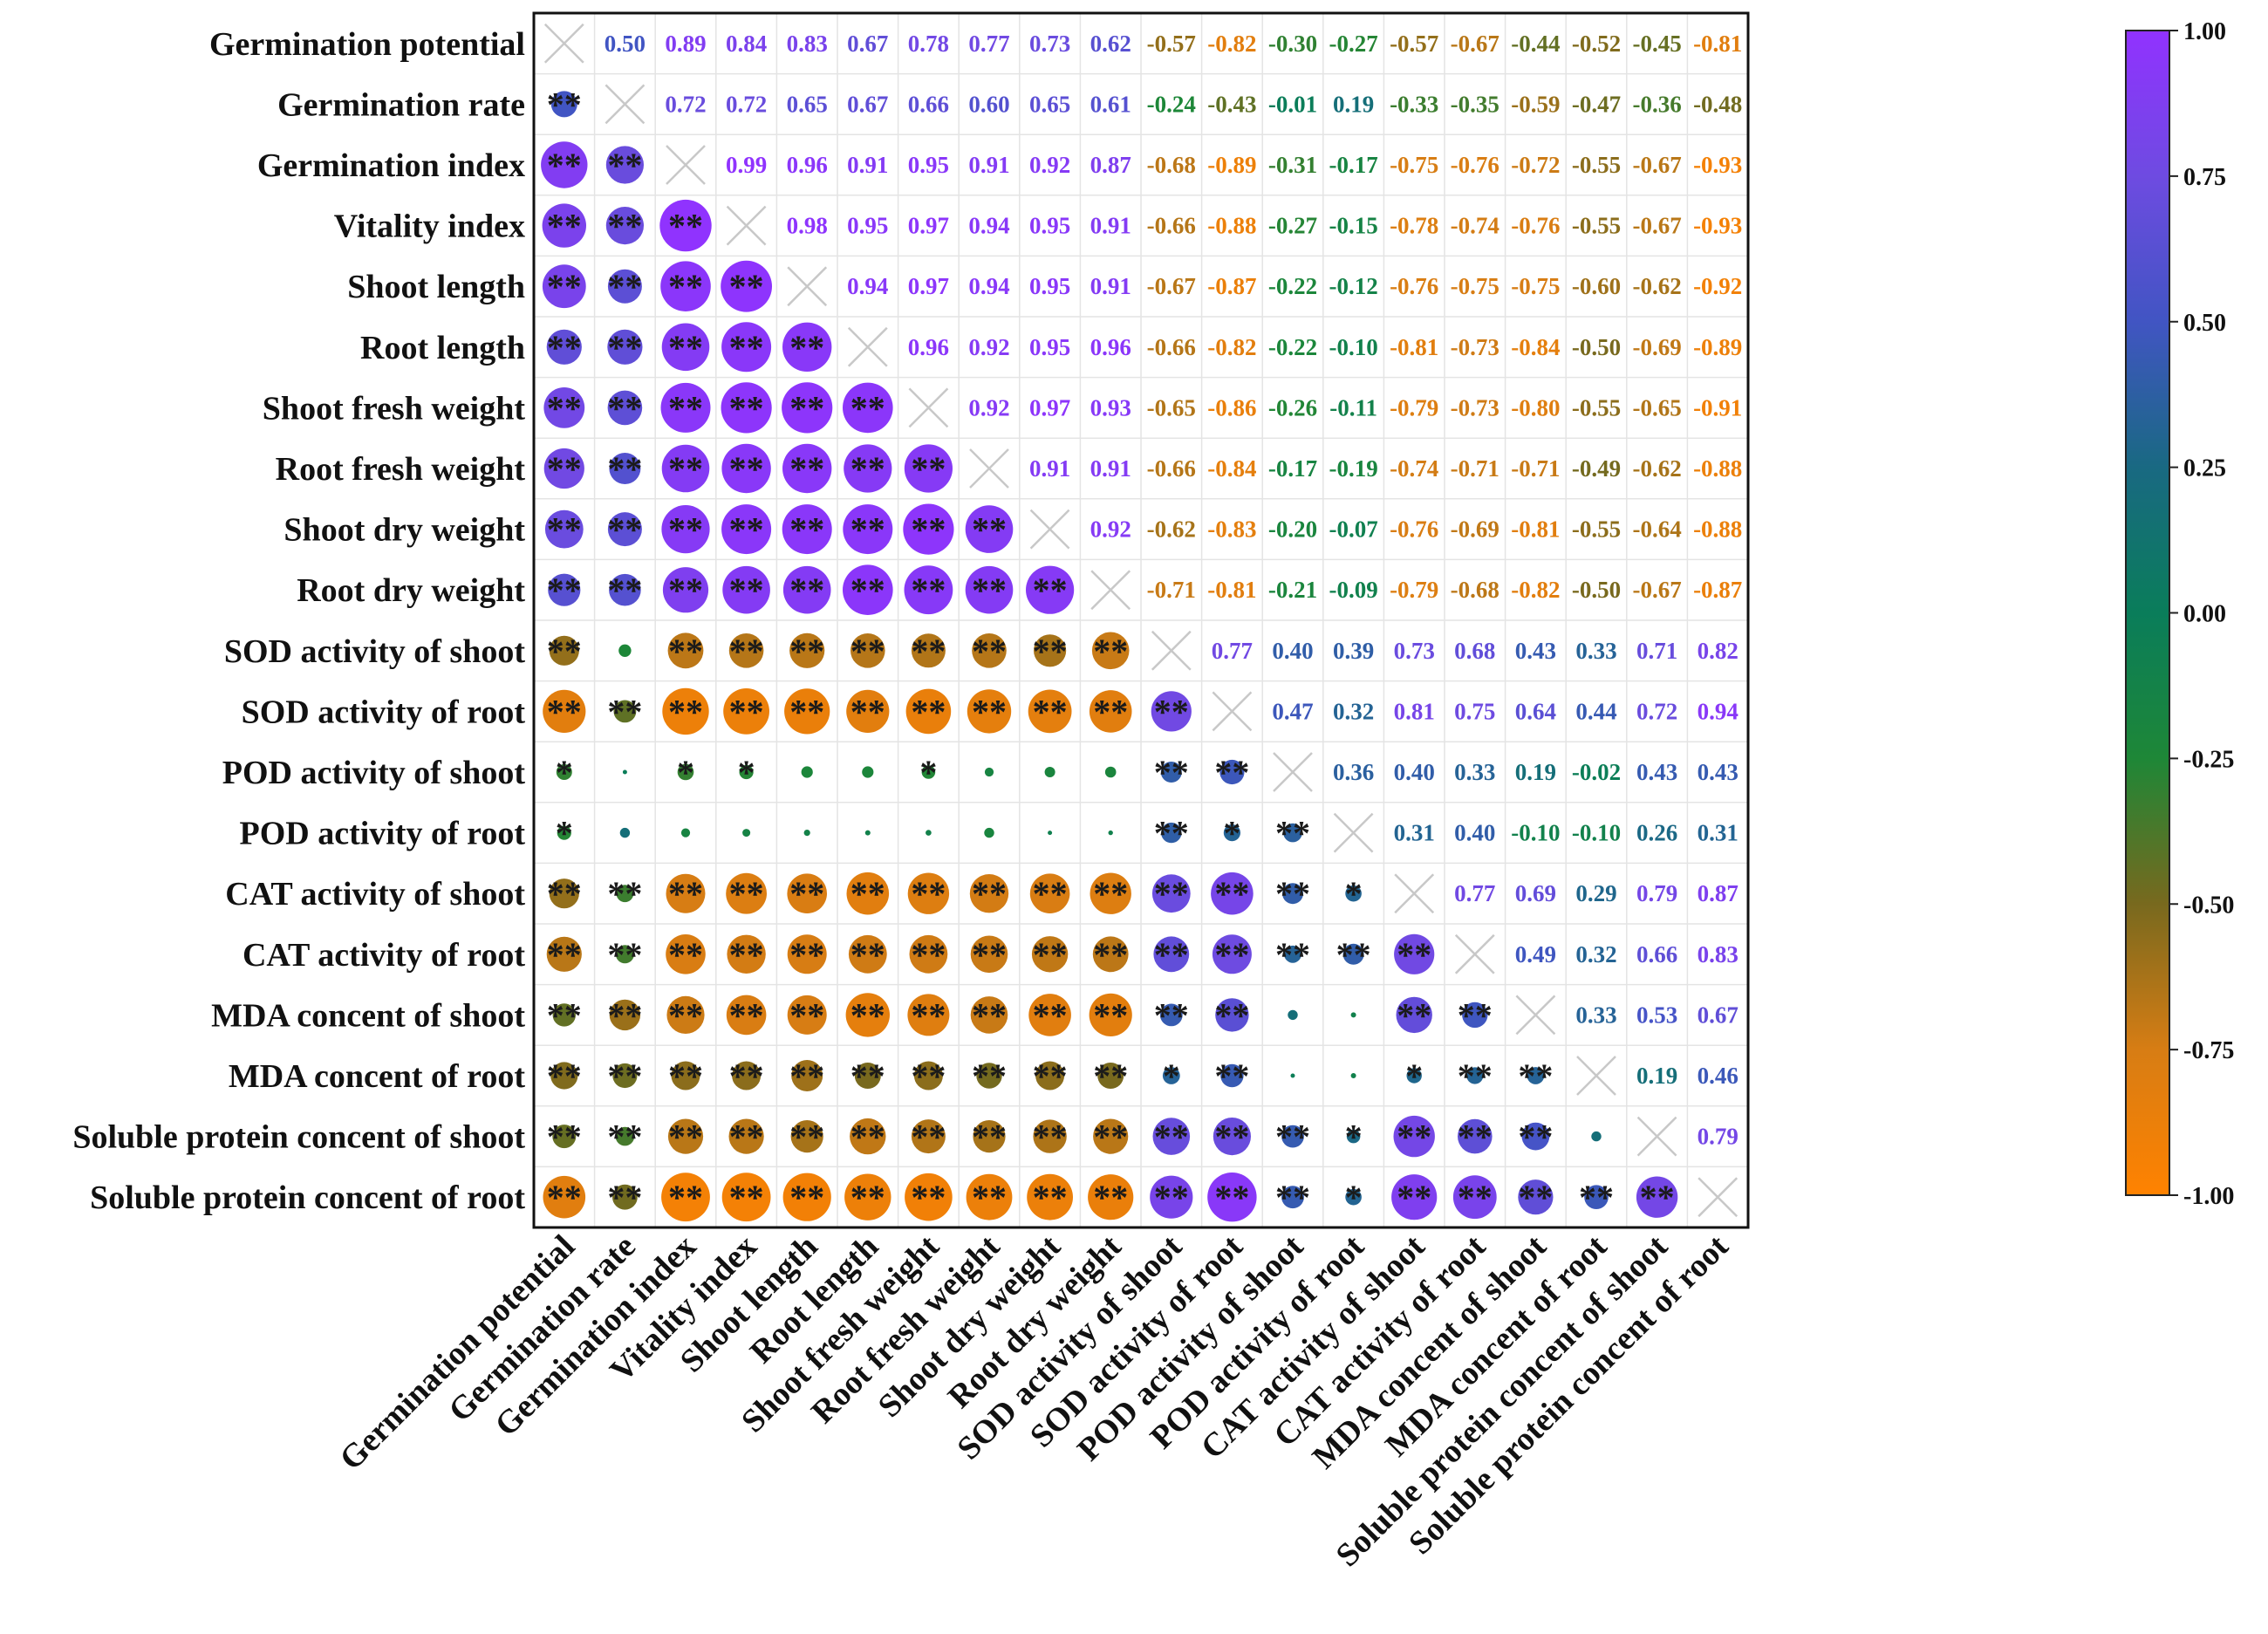  Describe the element at coordinates (1656, 165) in the screenshot. I see `correlation-value: -0.67` at that location.